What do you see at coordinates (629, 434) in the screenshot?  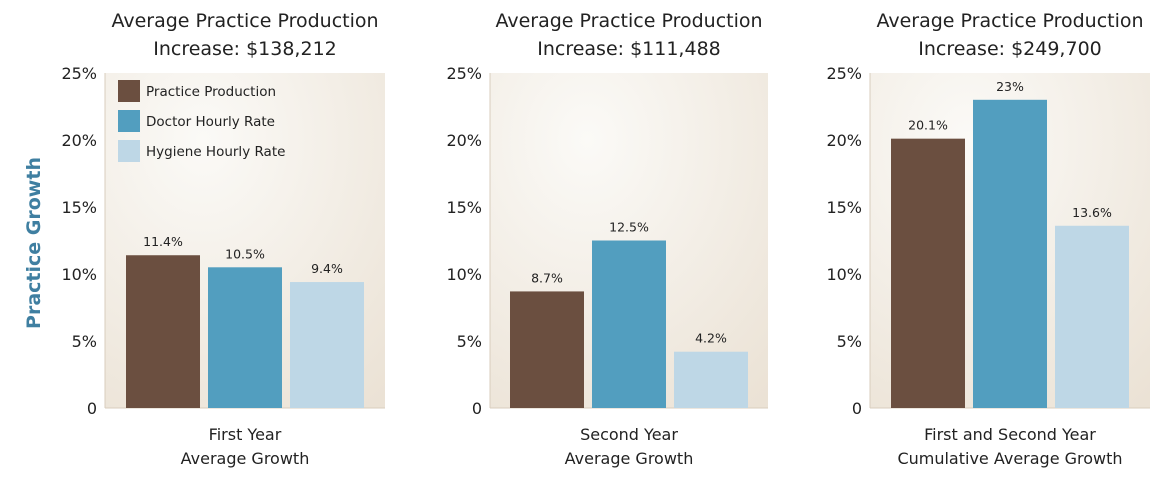 I see `x-category-label-line-1: Second Year` at bounding box center [629, 434].